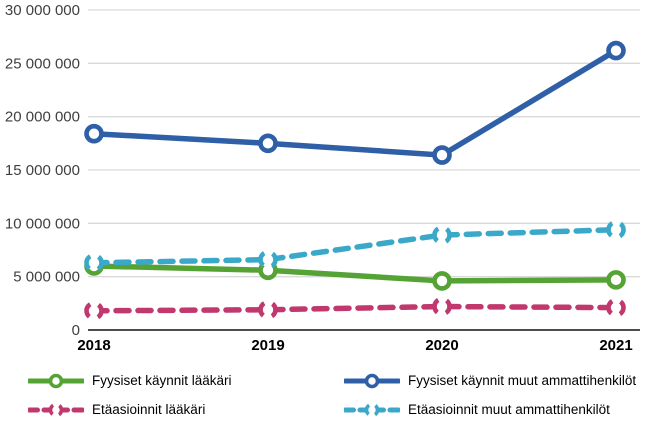  I want to click on y-axis-tick-label: 25 000 000, so click(42, 63).